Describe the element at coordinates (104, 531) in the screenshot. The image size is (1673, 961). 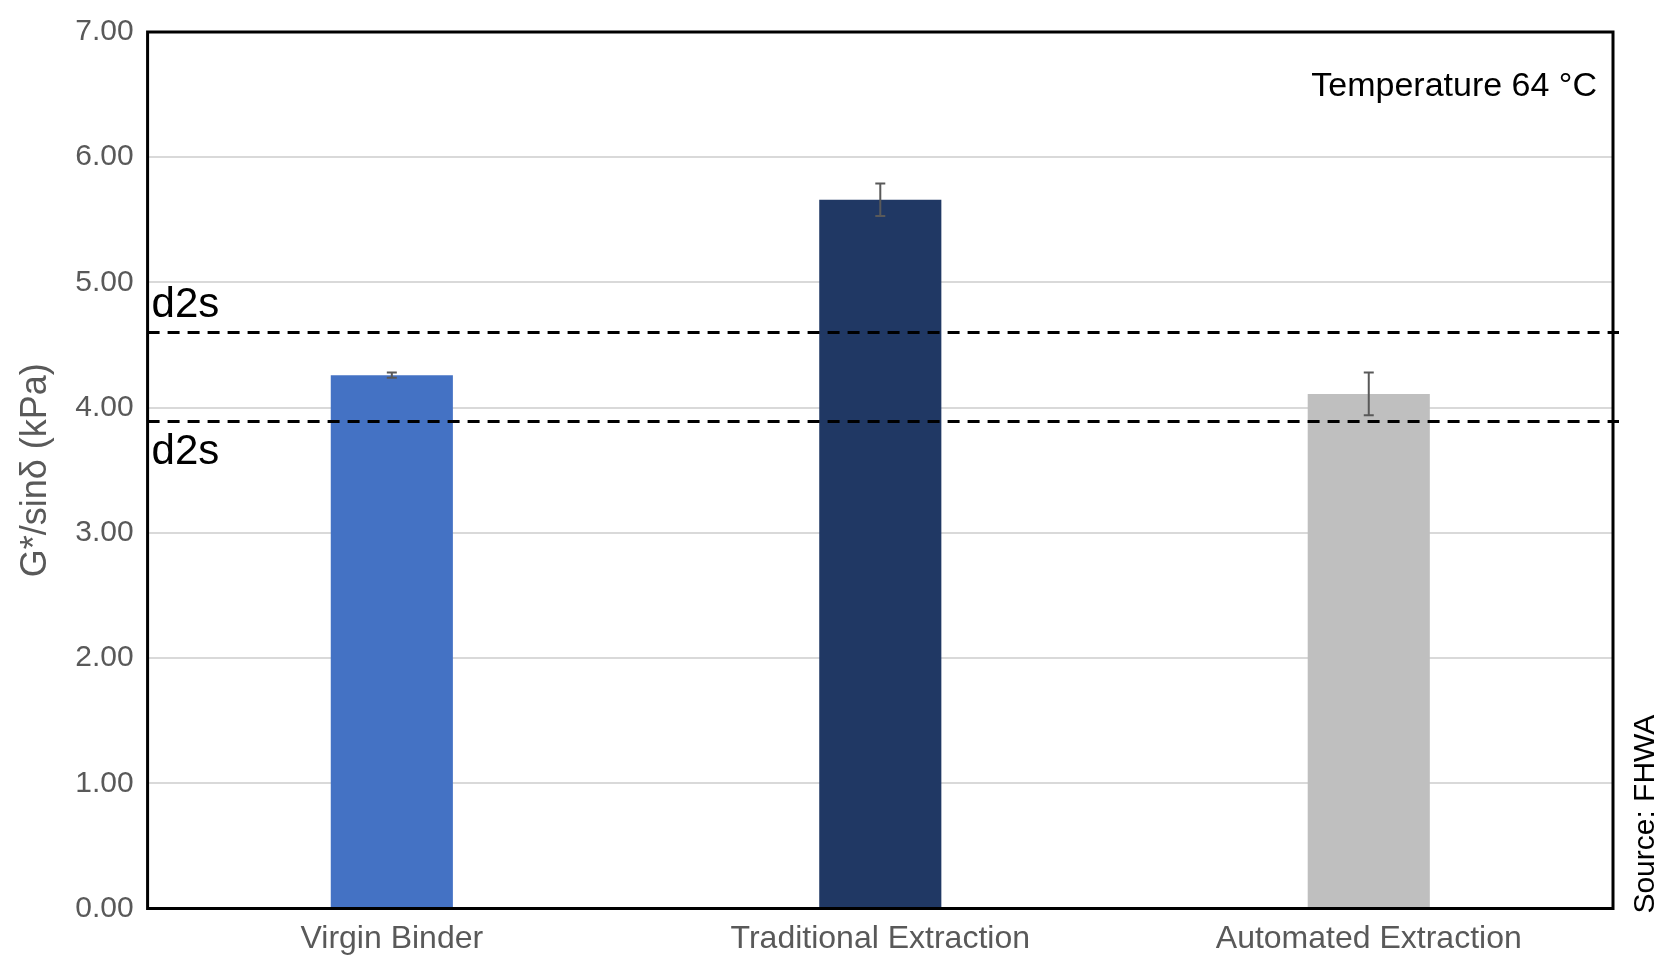
I see `y-tick-label: 3.00` at that location.